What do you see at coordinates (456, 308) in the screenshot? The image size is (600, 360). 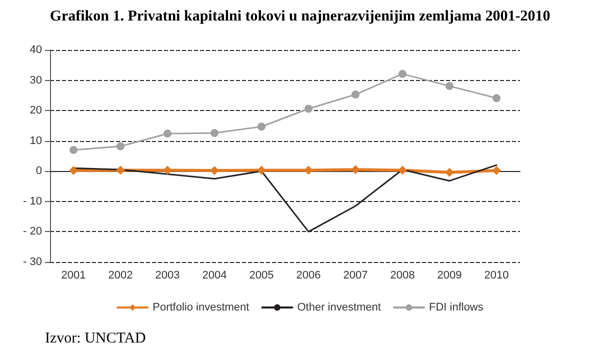 I see `legend-label: FDI inflows` at bounding box center [456, 308].